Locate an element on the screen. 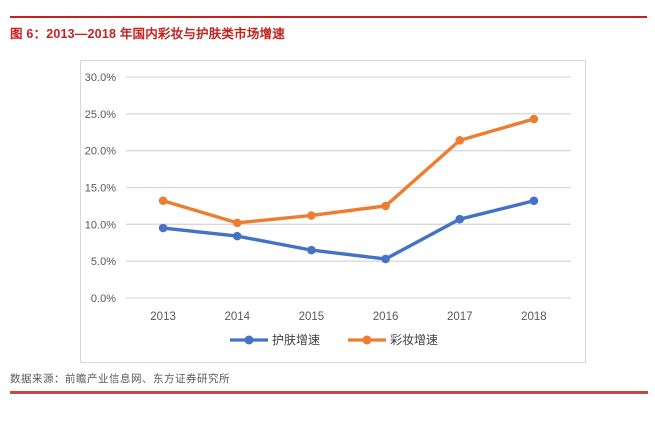  x-axis-tick-label: 2018 is located at coordinates (534, 317).